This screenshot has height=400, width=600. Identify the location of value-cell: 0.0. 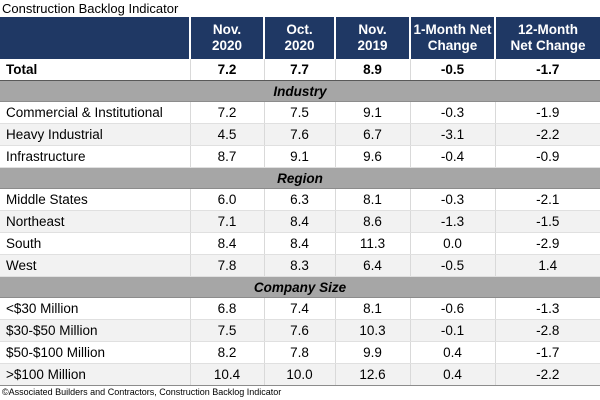
(452, 243).